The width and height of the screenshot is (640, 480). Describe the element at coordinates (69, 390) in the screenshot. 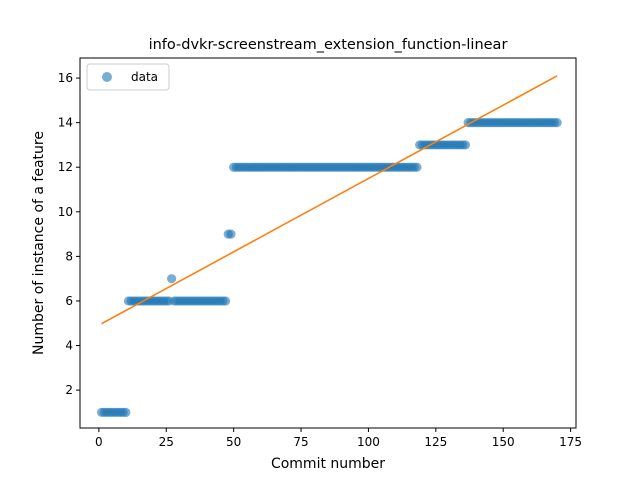

I see `y-tick-label: 2` at that location.